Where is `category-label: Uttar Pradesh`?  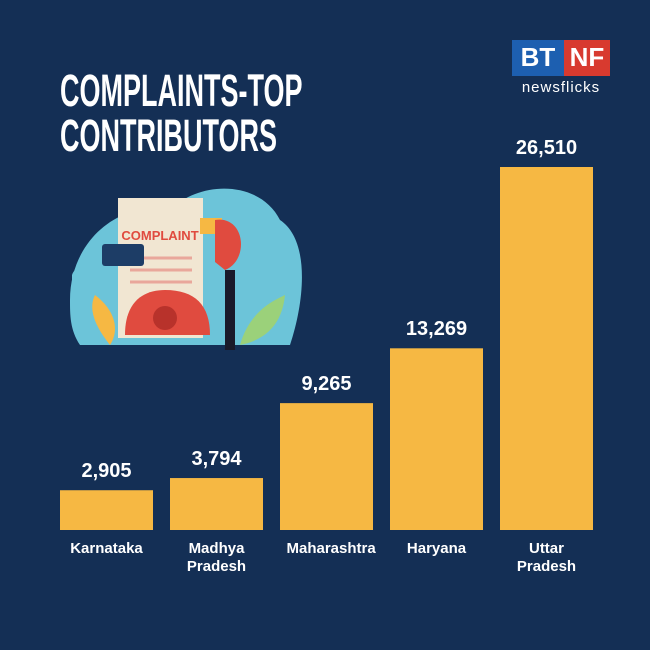 category-label: Uttar Pradesh is located at coordinates (546, 557).